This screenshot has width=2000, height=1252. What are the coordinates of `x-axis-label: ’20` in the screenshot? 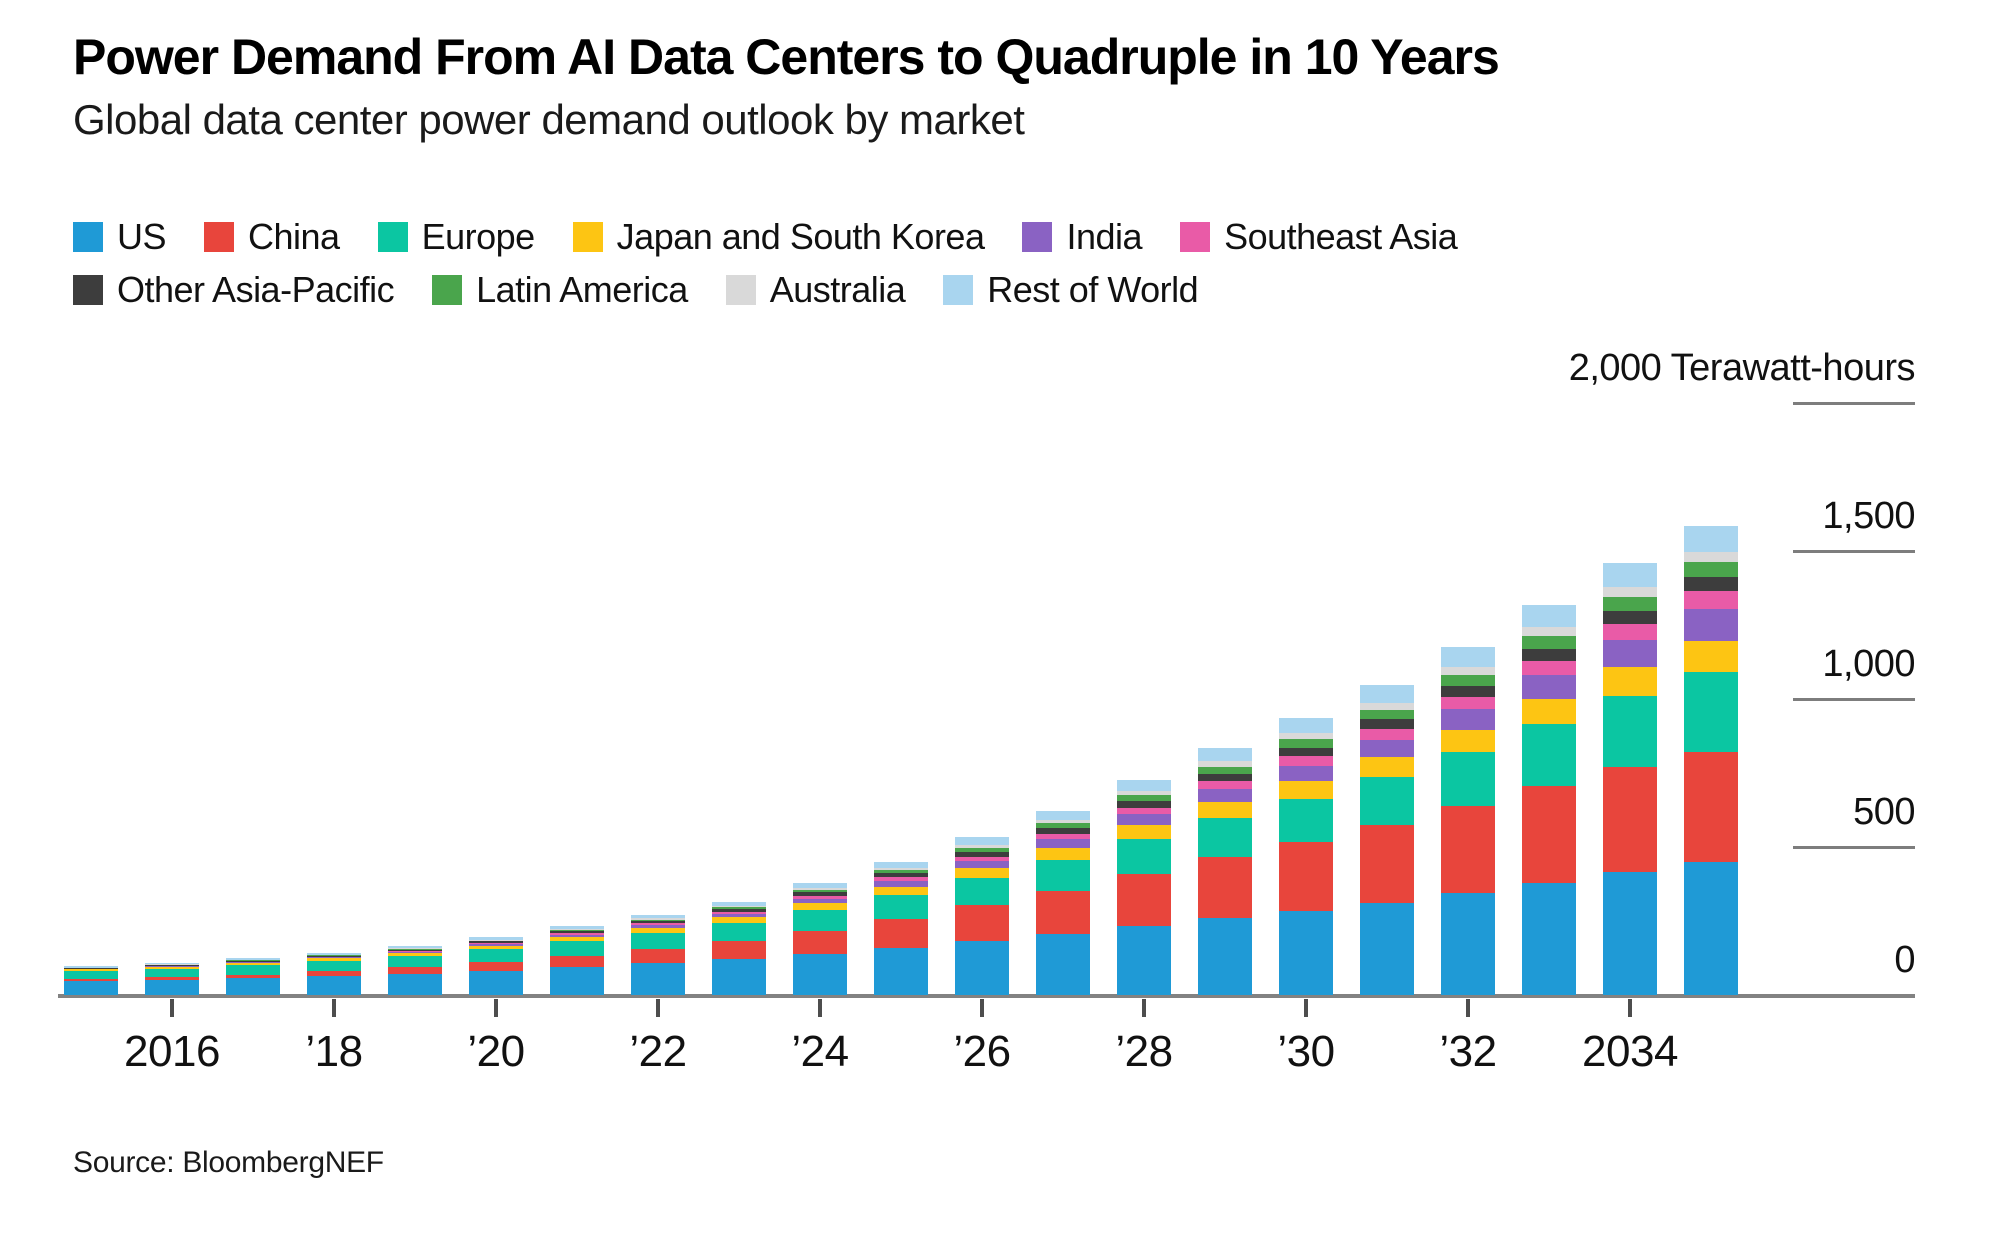 It's located at (496, 1051).